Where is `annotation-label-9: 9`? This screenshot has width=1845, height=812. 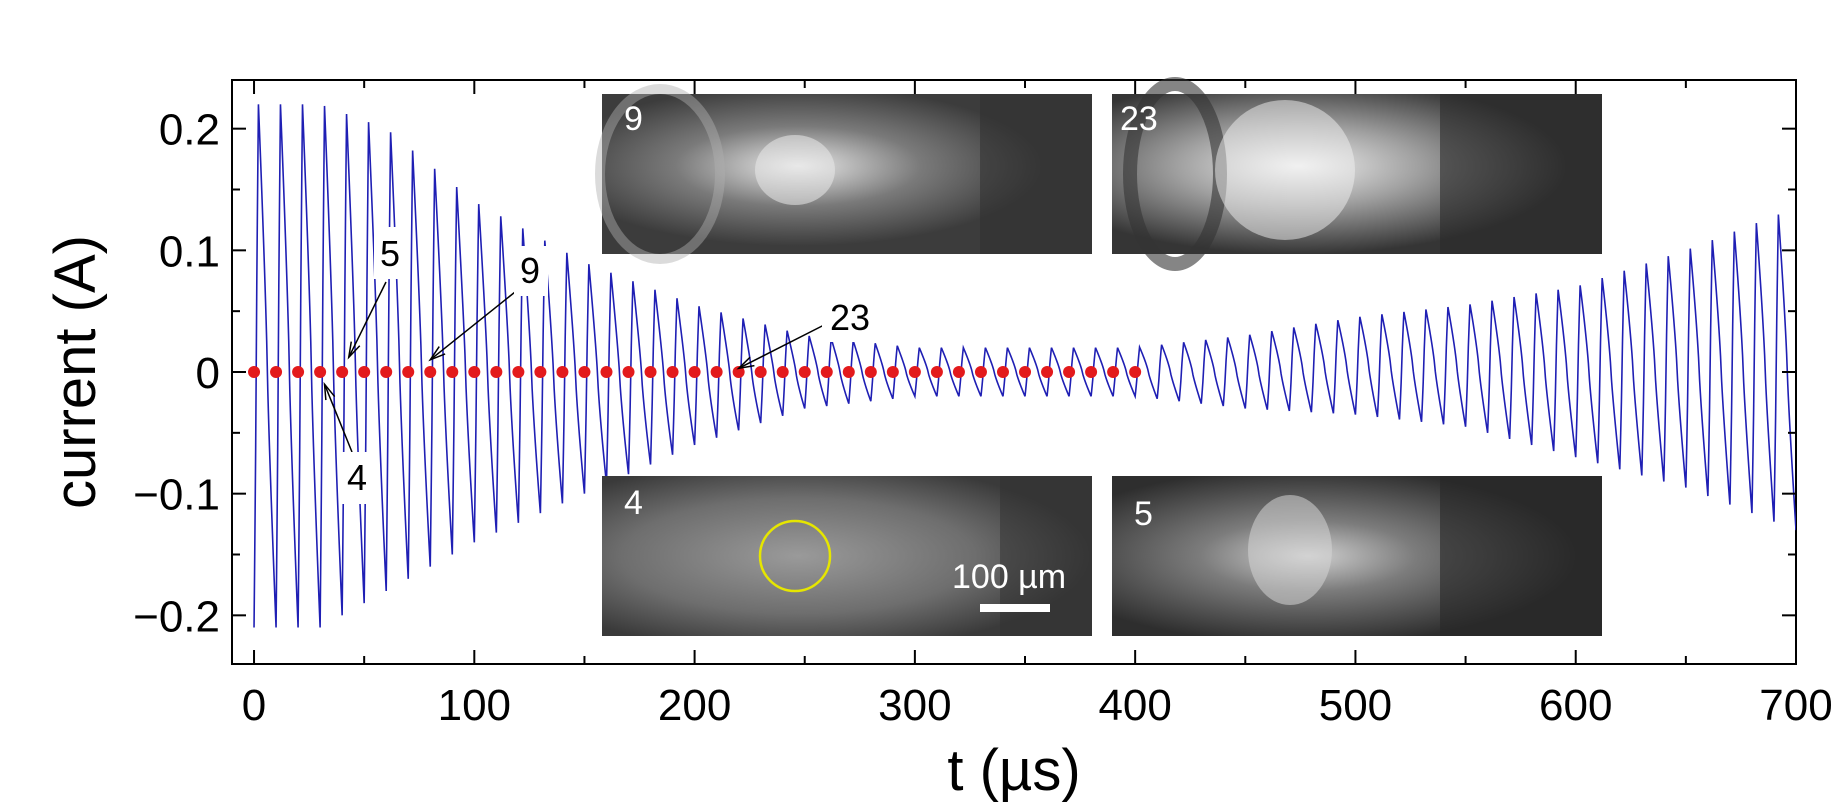 annotation-label-9: 9 is located at coordinates (530, 270).